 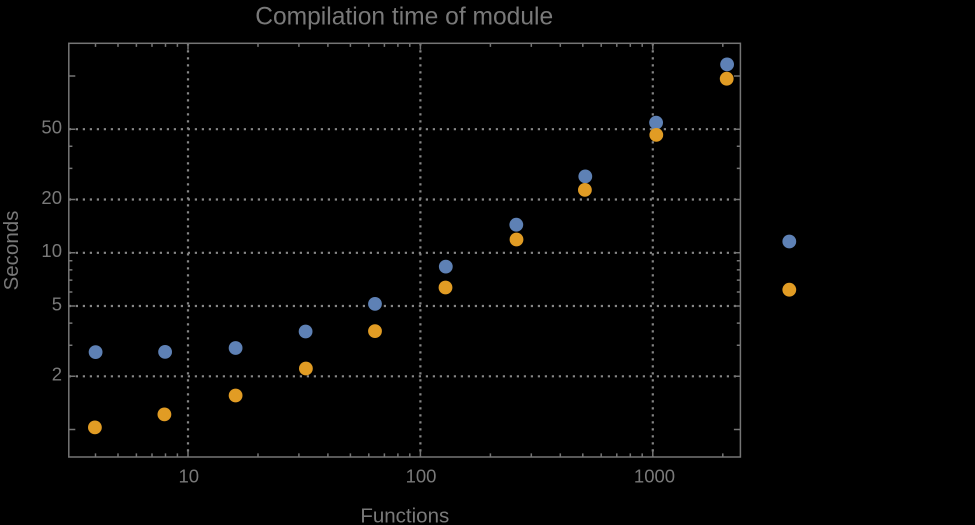 What do you see at coordinates (57, 374) in the screenshot?
I see `svg-text: 2` at bounding box center [57, 374].